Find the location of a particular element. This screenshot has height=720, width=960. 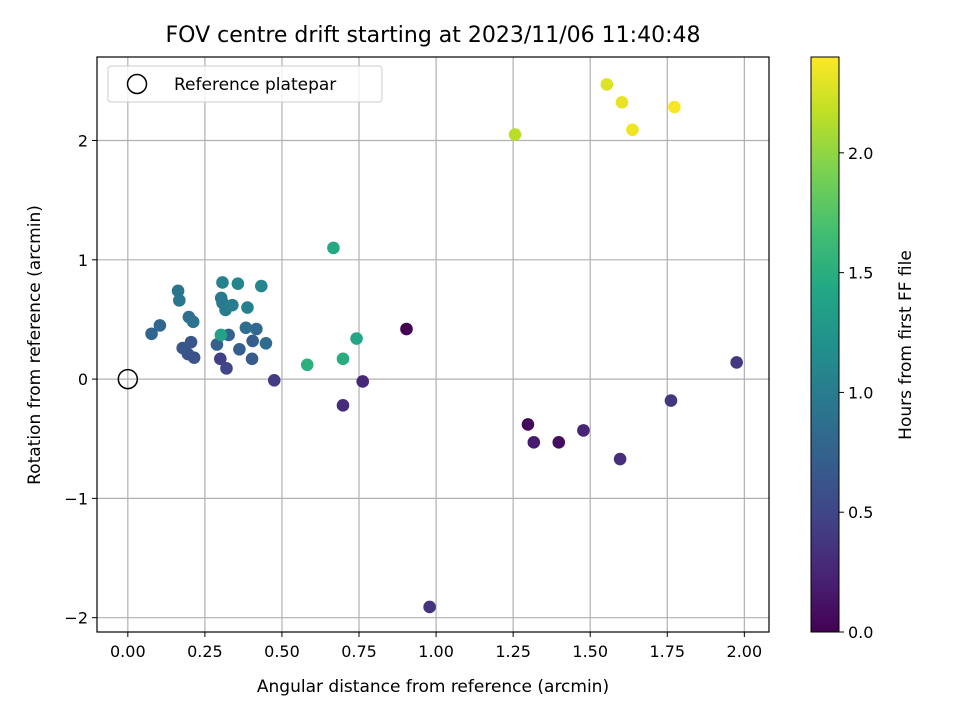

y-tick-label: −1 is located at coordinates (76, 498).